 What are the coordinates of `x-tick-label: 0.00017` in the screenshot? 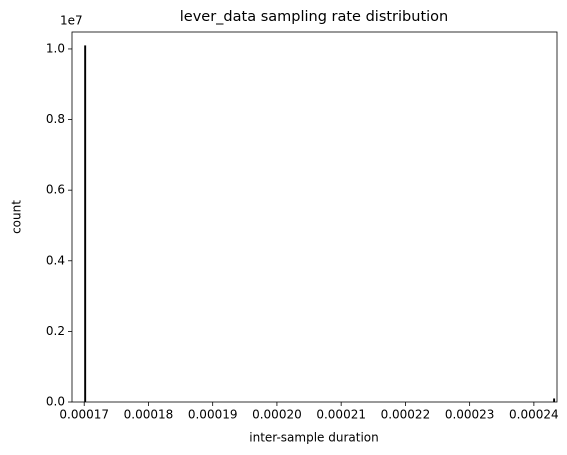 It's located at (84, 415).